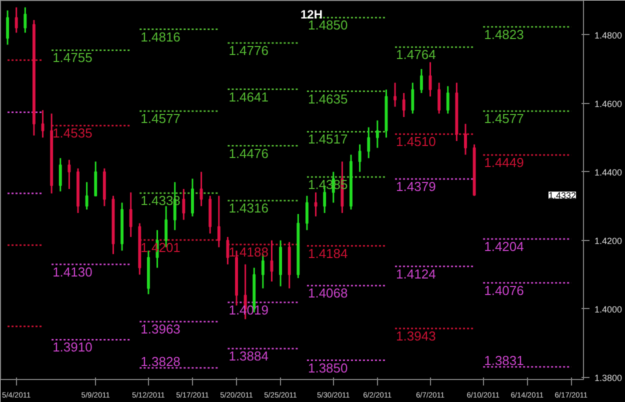 The width and height of the screenshot is (625, 402). I want to click on series-label: 1.4510, so click(416, 142).